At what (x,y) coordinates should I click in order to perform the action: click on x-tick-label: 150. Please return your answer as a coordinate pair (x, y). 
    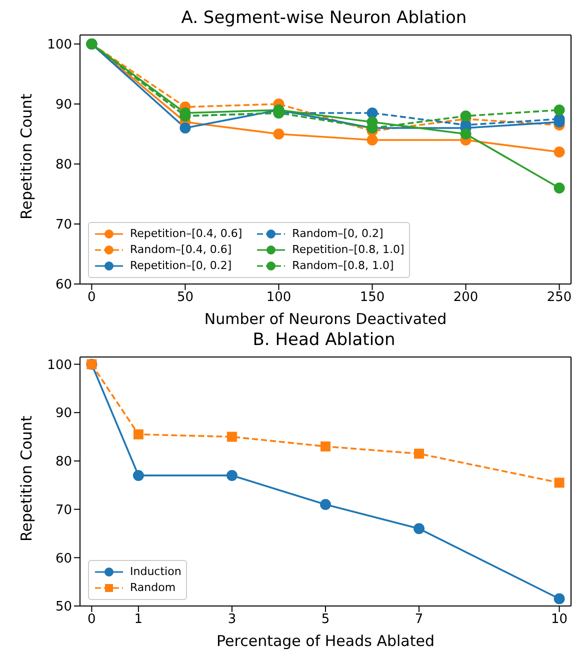
    Looking at the image, I should click on (372, 298).